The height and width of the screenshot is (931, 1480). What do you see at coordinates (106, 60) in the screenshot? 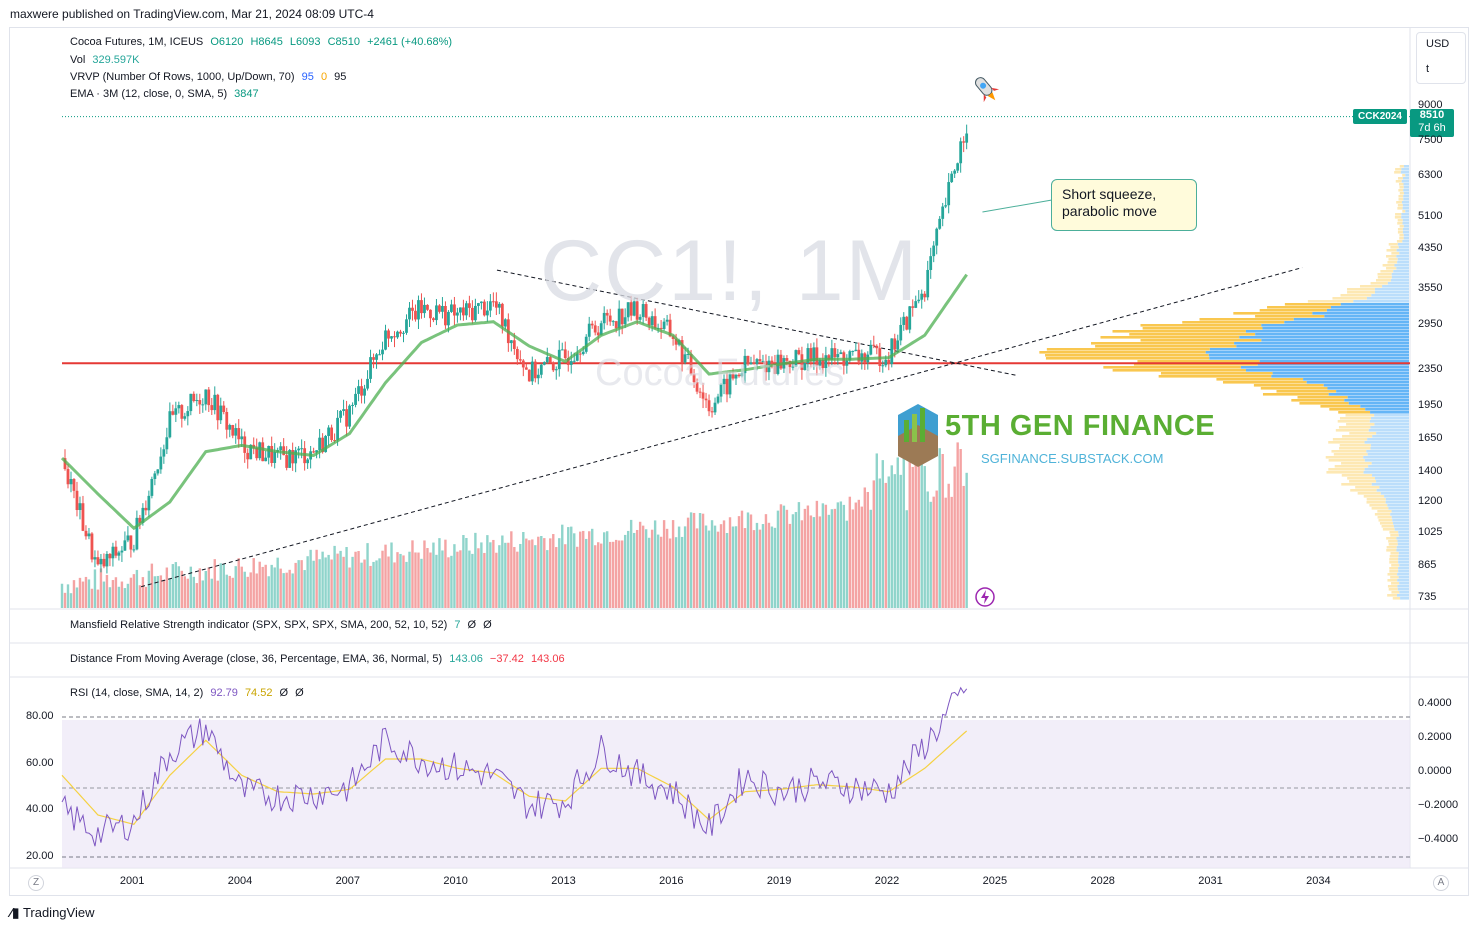
I see `legend-vol-row: Vol 329.597K` at bounding box center [106, 60].